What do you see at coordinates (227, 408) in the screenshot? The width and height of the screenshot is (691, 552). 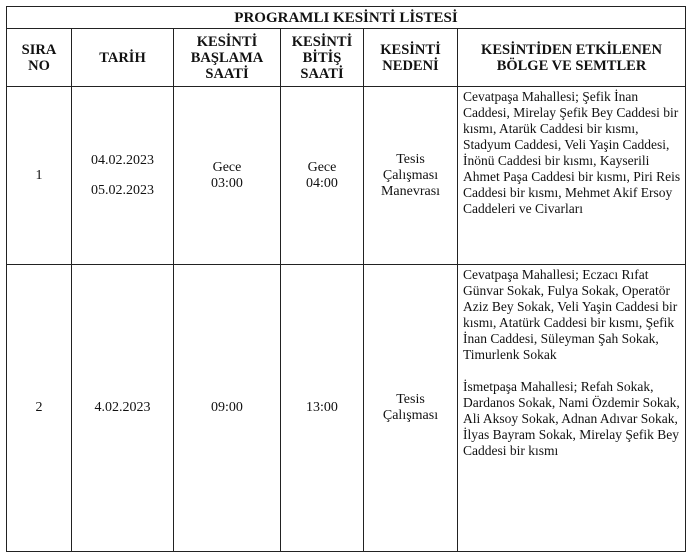 I see `row-start: 09:00` at bounding box center [227, 408].